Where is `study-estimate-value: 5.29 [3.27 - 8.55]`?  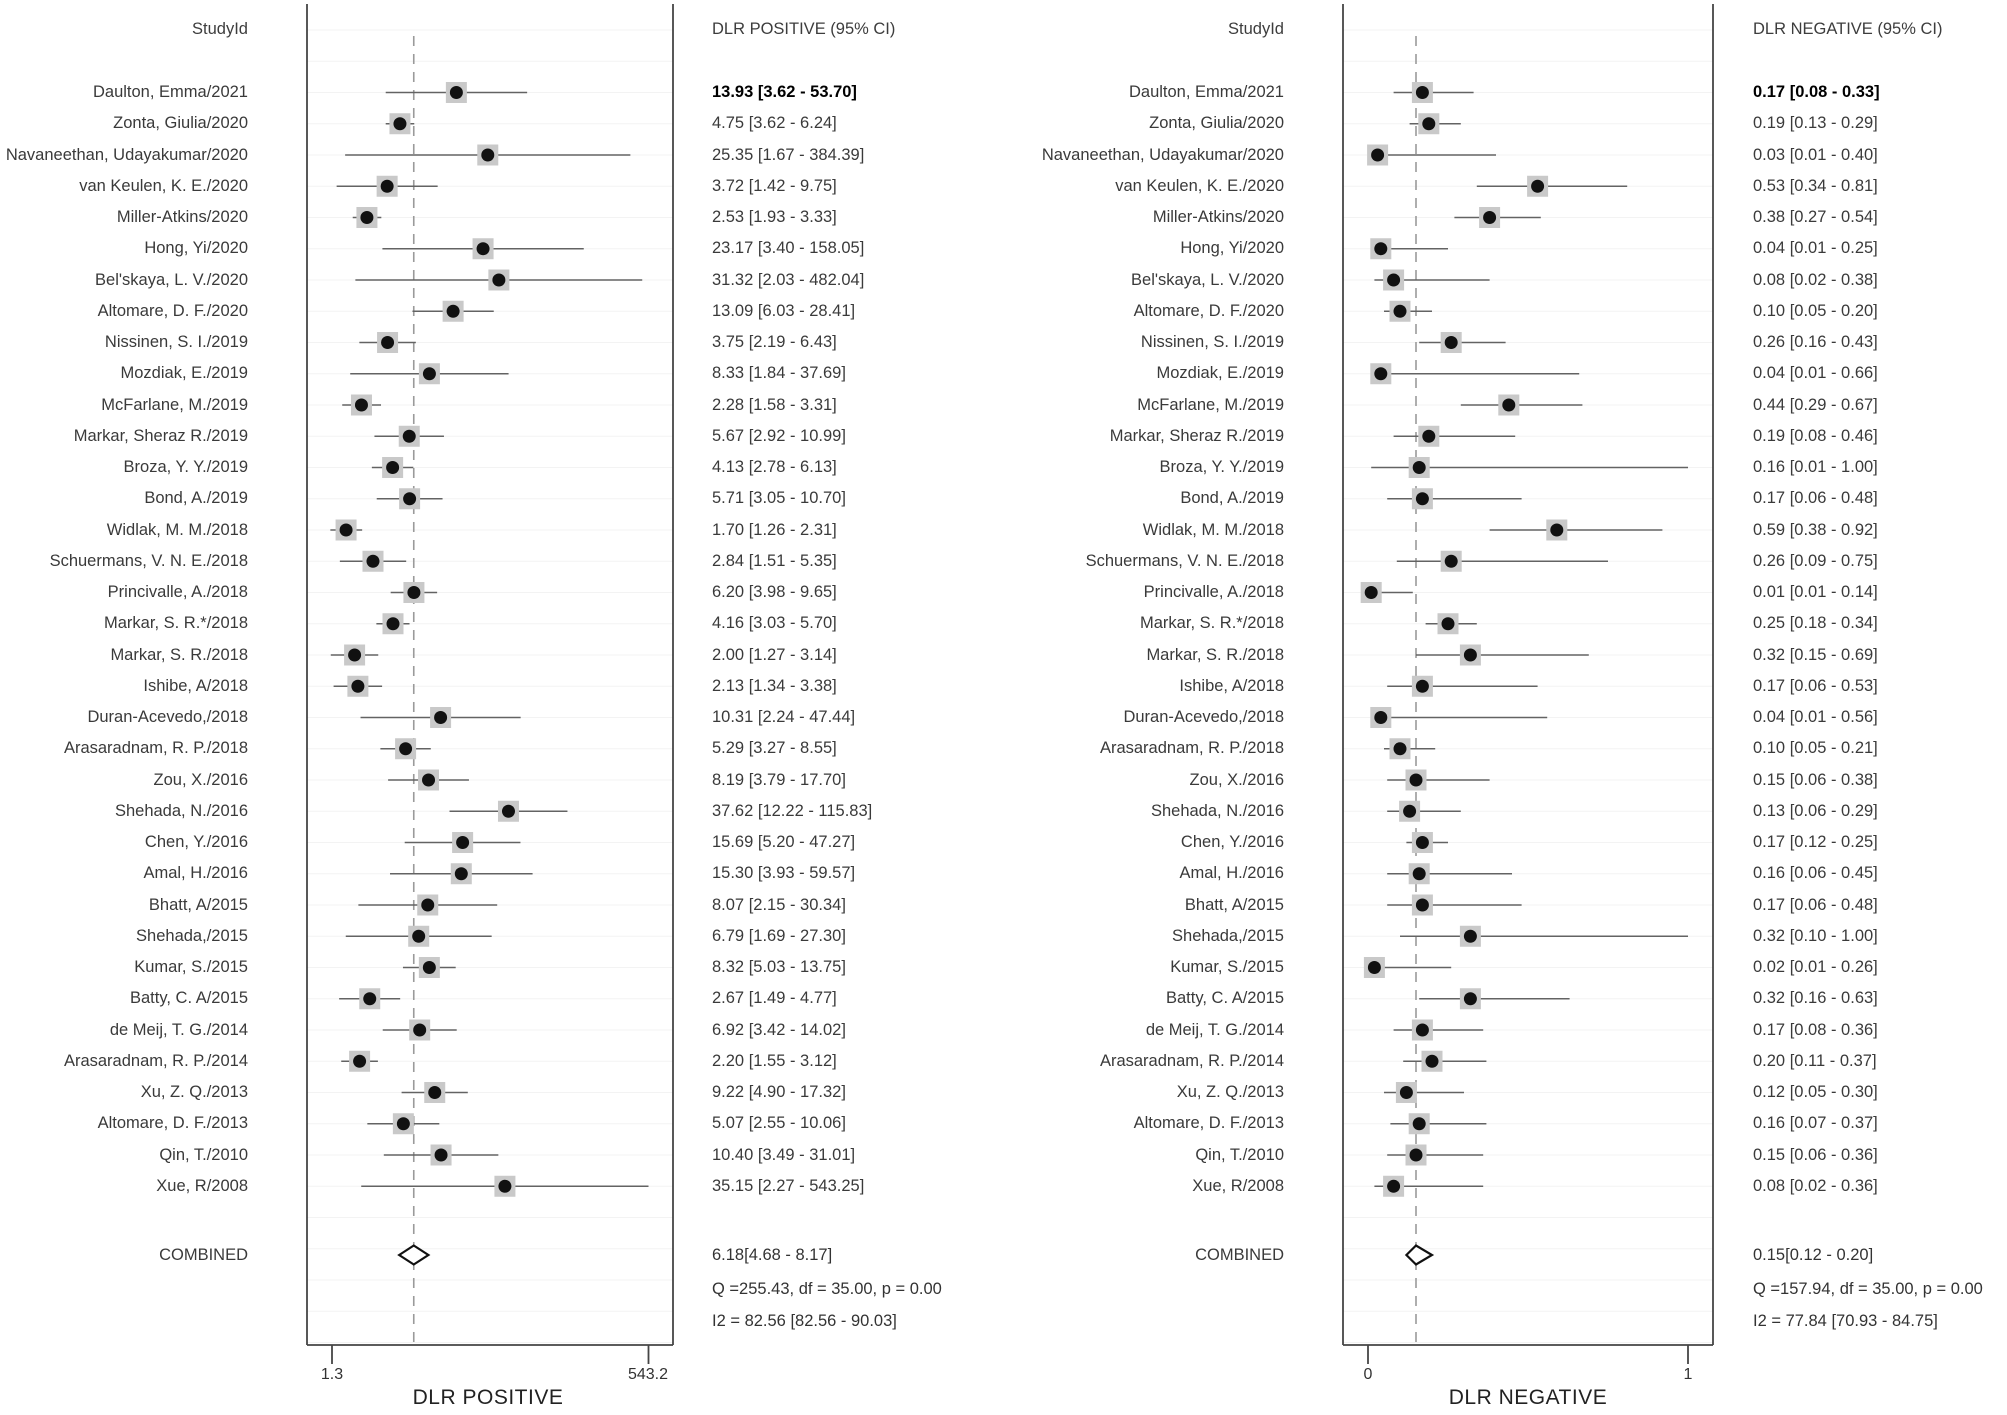 study-estimate-value: 5.29 [3.27 - 8.55] is located at coordinates (774, 748).